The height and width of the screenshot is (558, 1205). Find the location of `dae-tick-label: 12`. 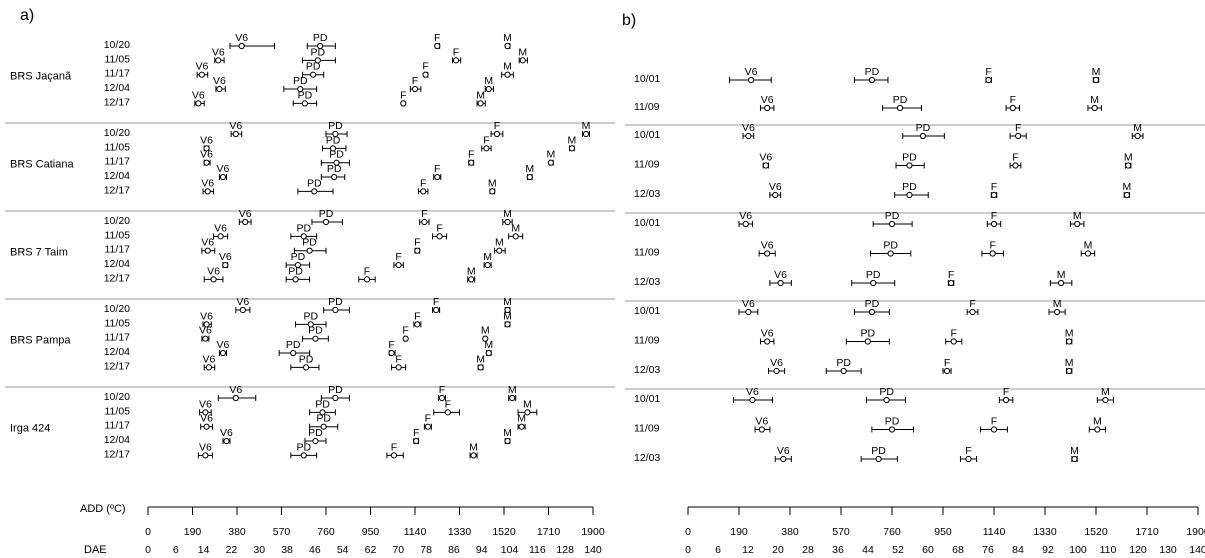

dae-tick-label: 12 is located at coordinates (748, 550).